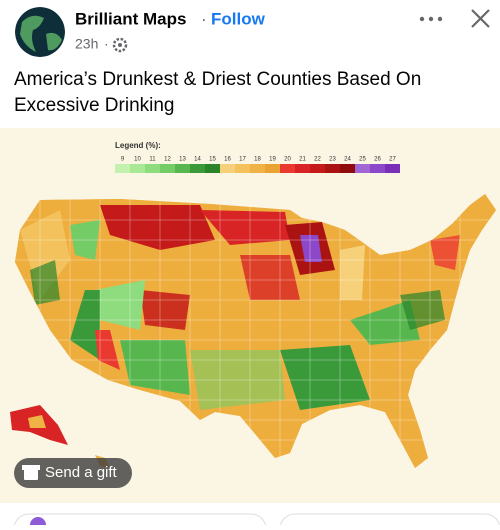 Image resolution: width=500 pixels, height=530 pixels. Describe the element at coordinates (272, 160) in the screenshot. I see `legend-label: 19` at that location.